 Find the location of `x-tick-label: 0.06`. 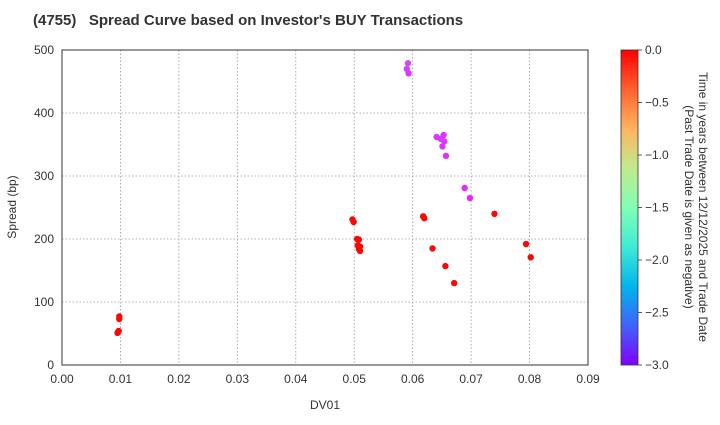

x-tick-label: 0.06 is located at coordinates (413, 379).